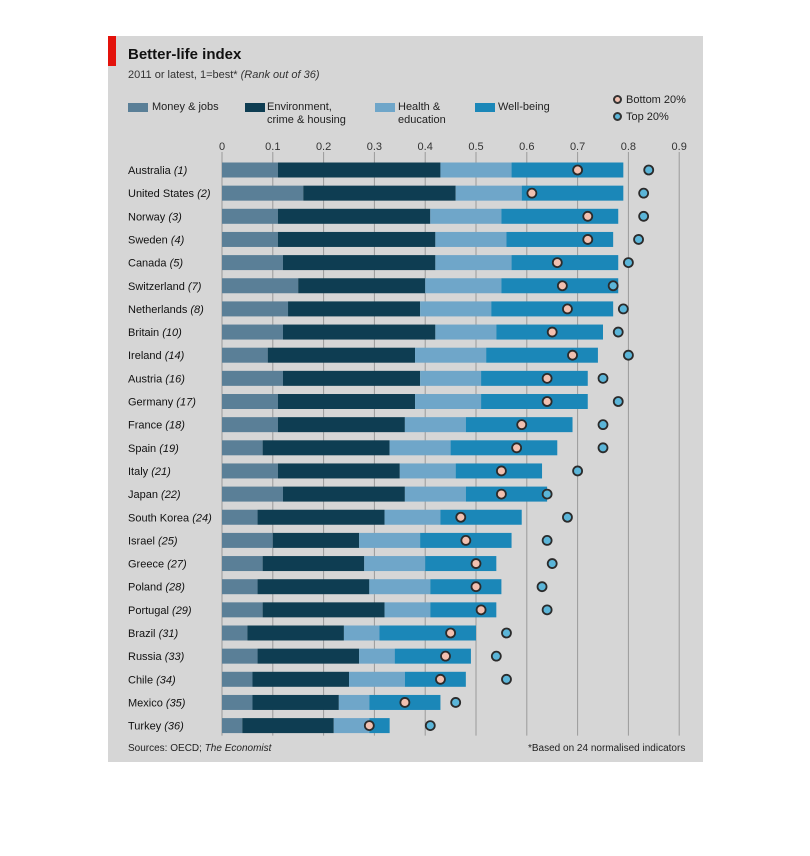  I want to click on legend-label-environment: Environment, crime & housing, so click(306, 114).